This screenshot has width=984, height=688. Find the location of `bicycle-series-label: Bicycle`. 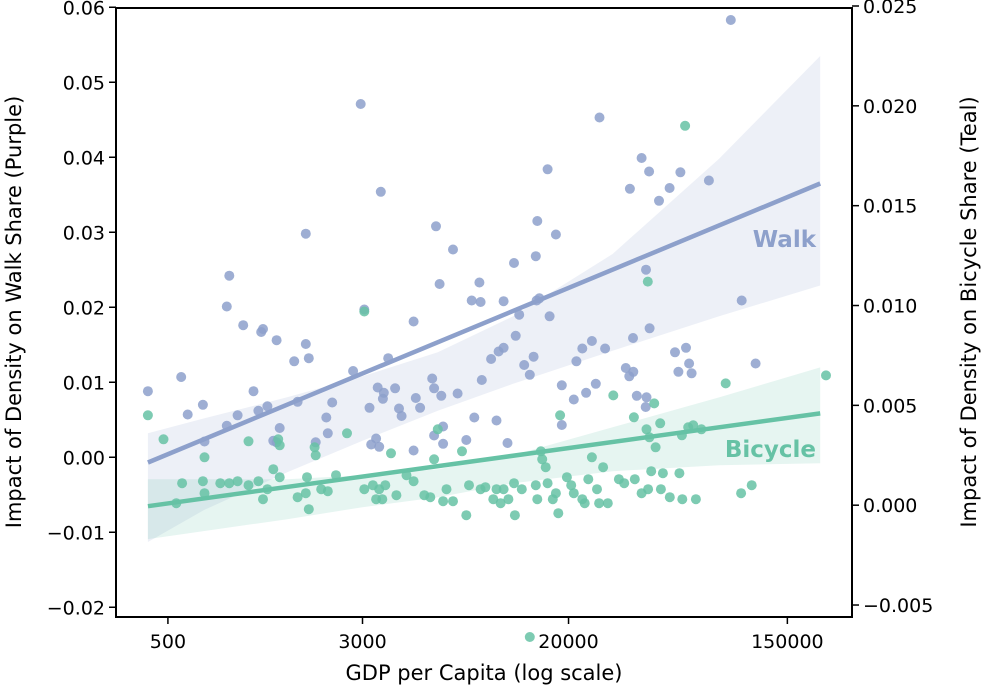

bicycle-series-label: Bicycle is located at coordinates (770, 450).